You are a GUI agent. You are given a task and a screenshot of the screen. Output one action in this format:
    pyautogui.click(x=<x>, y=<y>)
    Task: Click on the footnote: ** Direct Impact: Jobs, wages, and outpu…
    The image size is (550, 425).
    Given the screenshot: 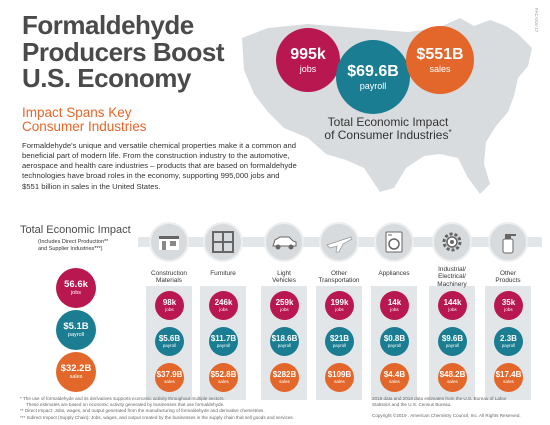 What is the action you would take?
    pyautogui.click(x=142, y=411)
    